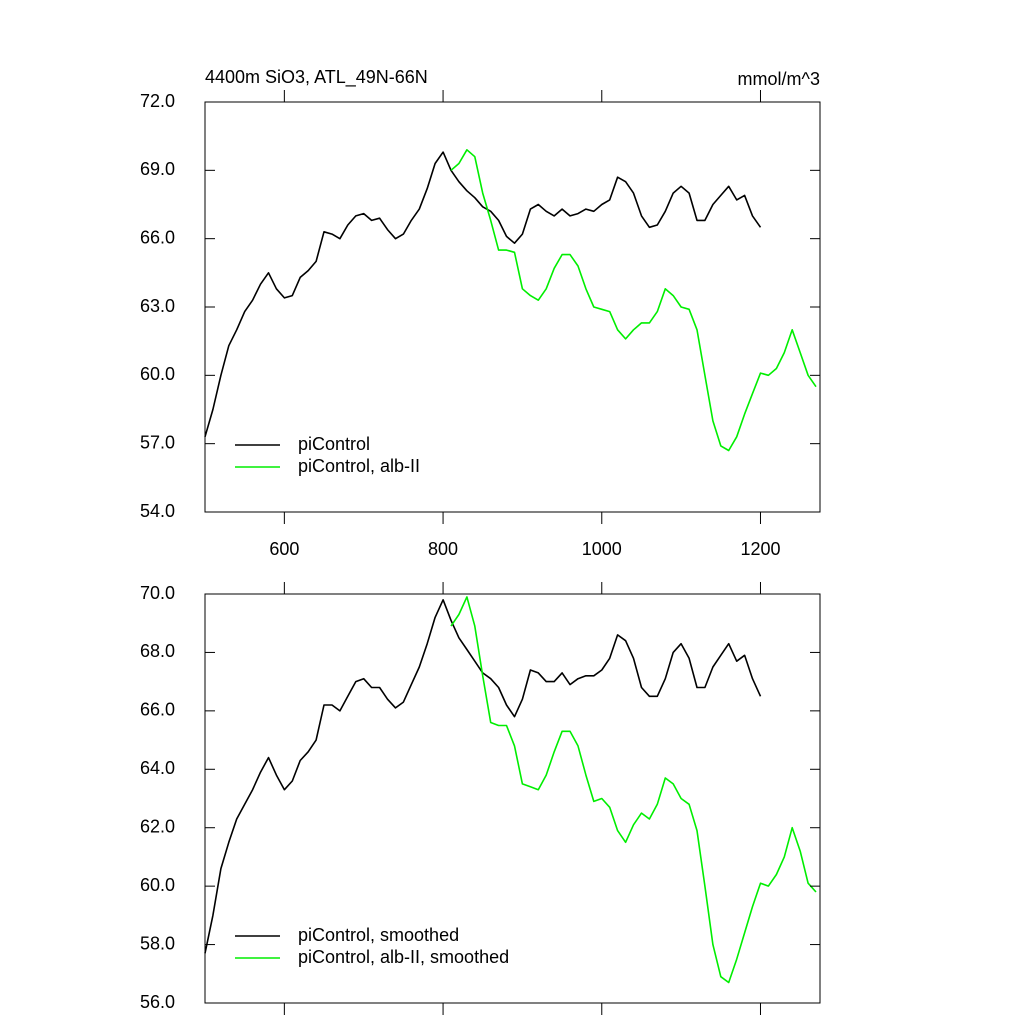  I want to click on legend-label: piControl, alb-II, so click(359, 466).